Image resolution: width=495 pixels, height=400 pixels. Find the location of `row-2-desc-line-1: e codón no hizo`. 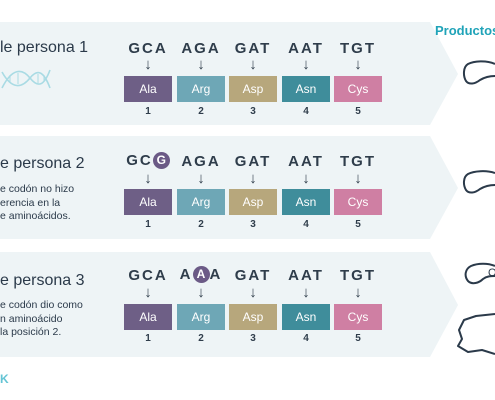

row-2-desc-line-1: e codón no hizo is located at coordinates (37, 189).